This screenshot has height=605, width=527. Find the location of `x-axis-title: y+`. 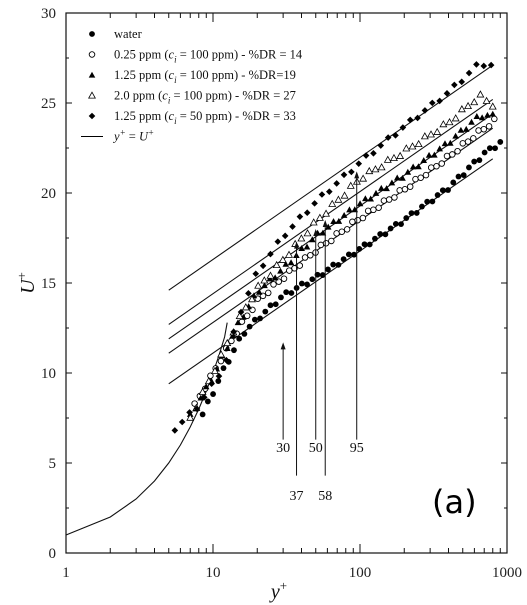

x-axis-title: y+ is located at coordinates (278, 590).